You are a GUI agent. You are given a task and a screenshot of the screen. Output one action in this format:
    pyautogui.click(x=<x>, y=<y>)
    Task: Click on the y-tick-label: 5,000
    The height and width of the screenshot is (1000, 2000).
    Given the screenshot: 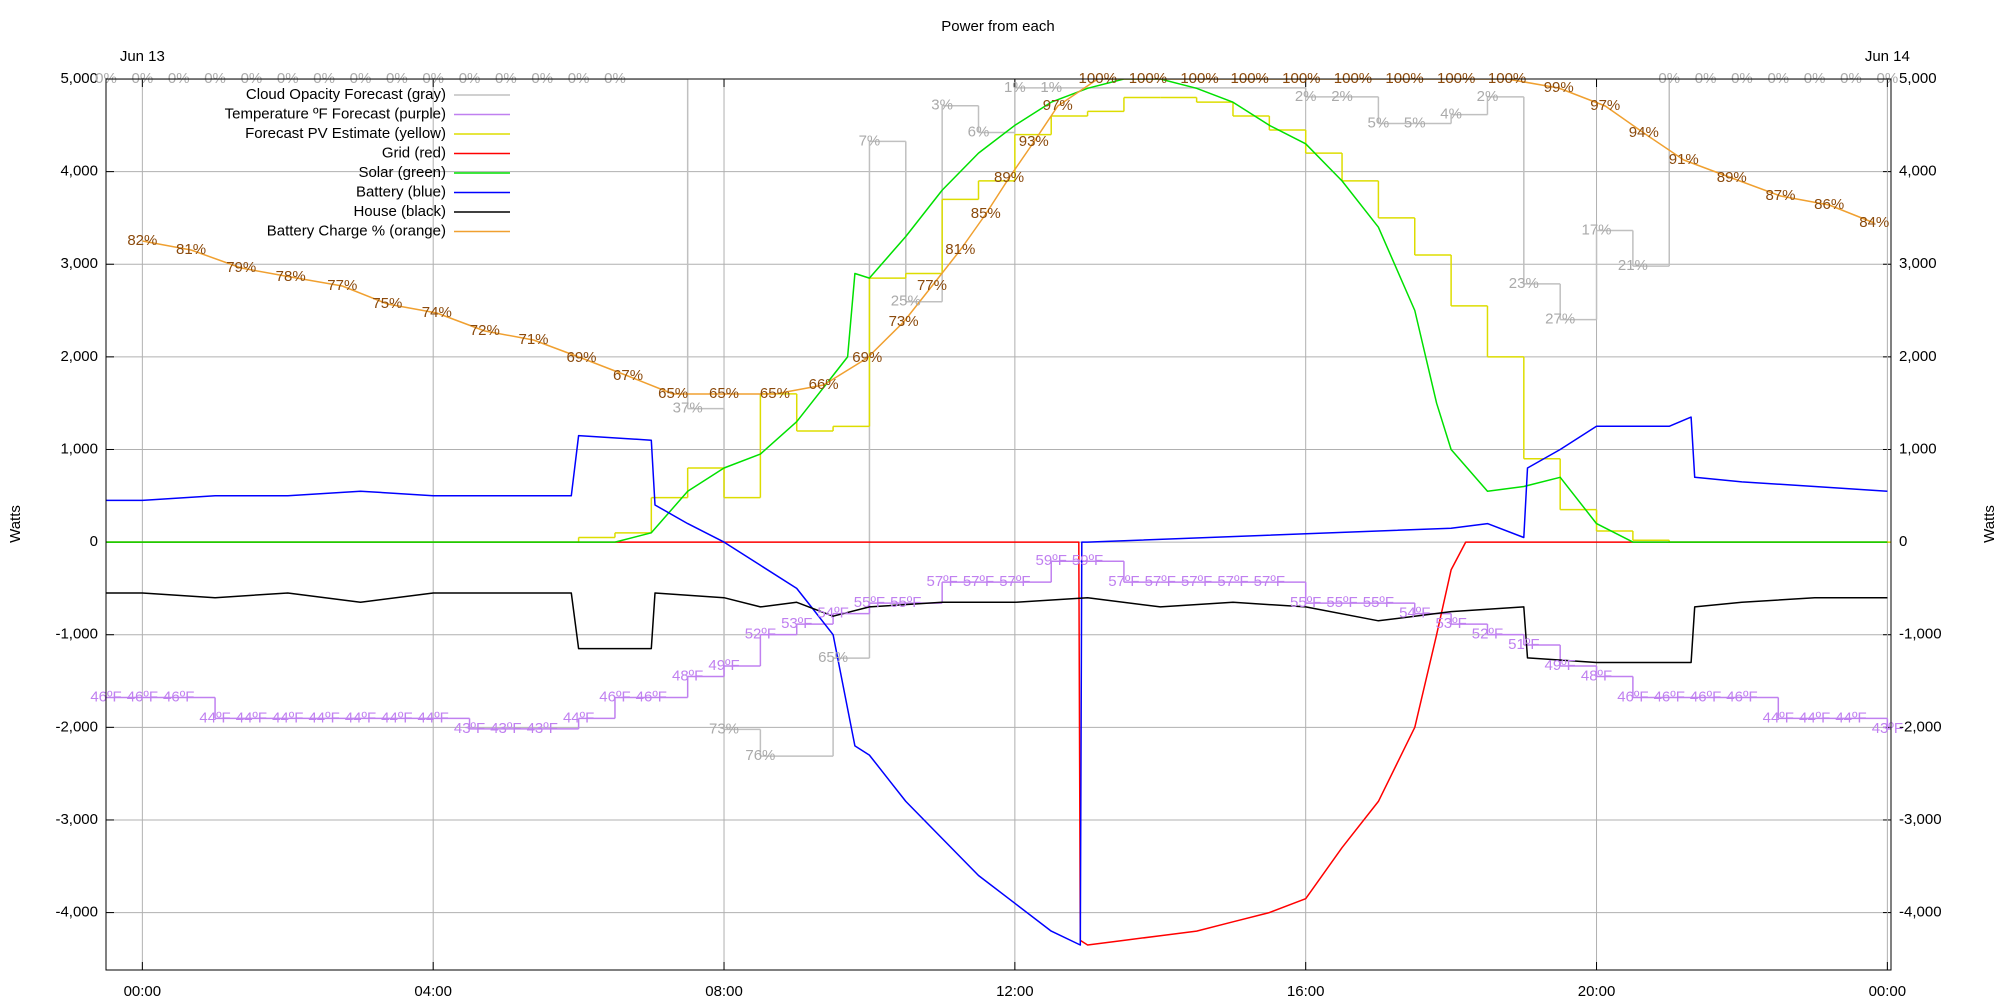 What is the action you would take?
    pyautogui.click(x=79, y=78)
    